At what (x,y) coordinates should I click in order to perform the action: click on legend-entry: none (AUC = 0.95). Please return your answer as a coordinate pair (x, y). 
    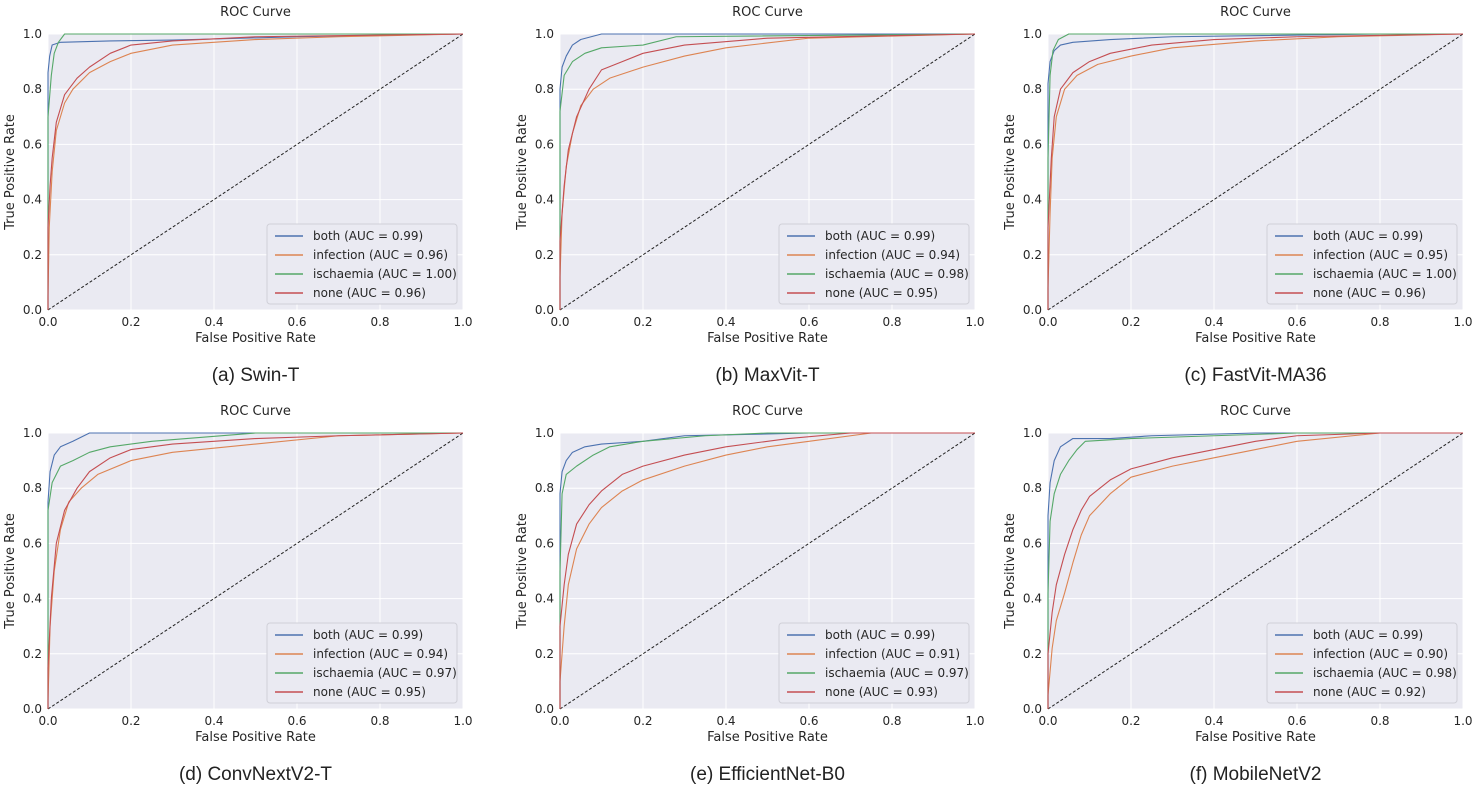
    Looking at the image, I should click on (369, 692).